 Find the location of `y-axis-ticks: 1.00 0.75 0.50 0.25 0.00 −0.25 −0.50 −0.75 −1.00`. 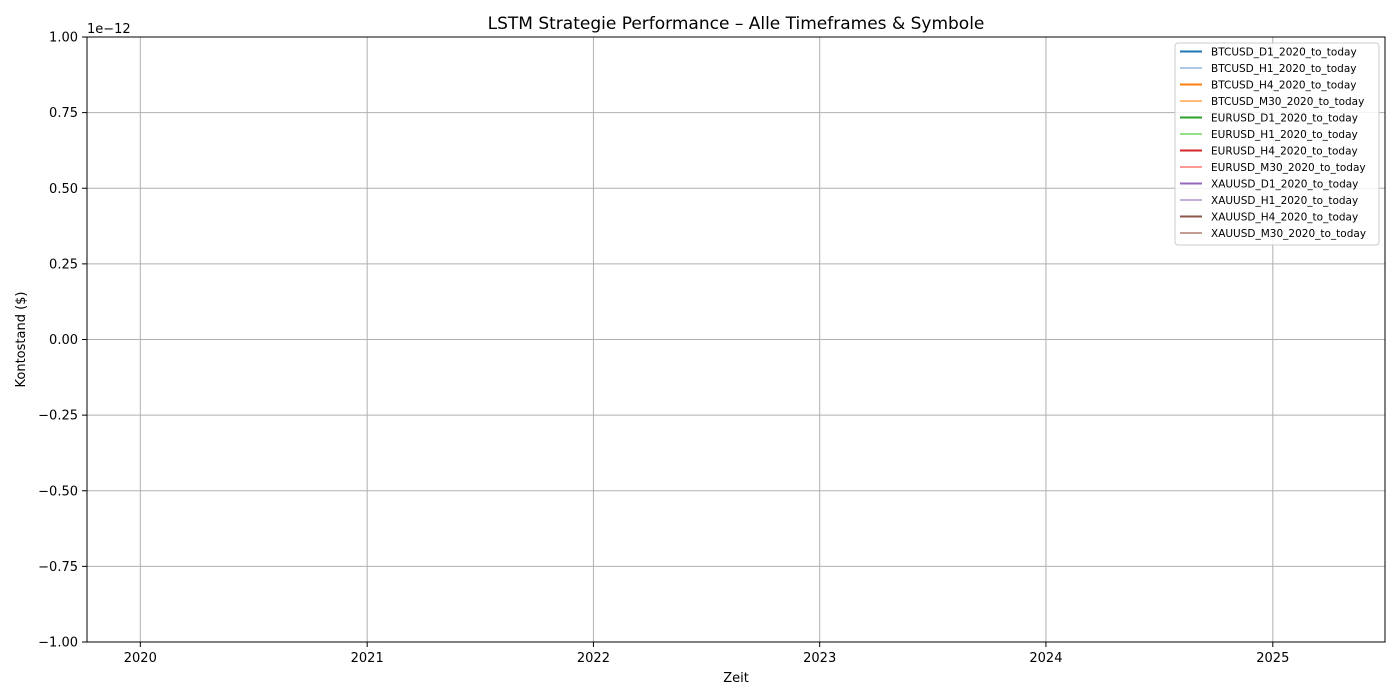

y-axis-ticks: 1.00 0.75 0.50 0.25 0.00 −0.25 −0.50 −0.75 −1.00 is located at coordinates (62, 341).